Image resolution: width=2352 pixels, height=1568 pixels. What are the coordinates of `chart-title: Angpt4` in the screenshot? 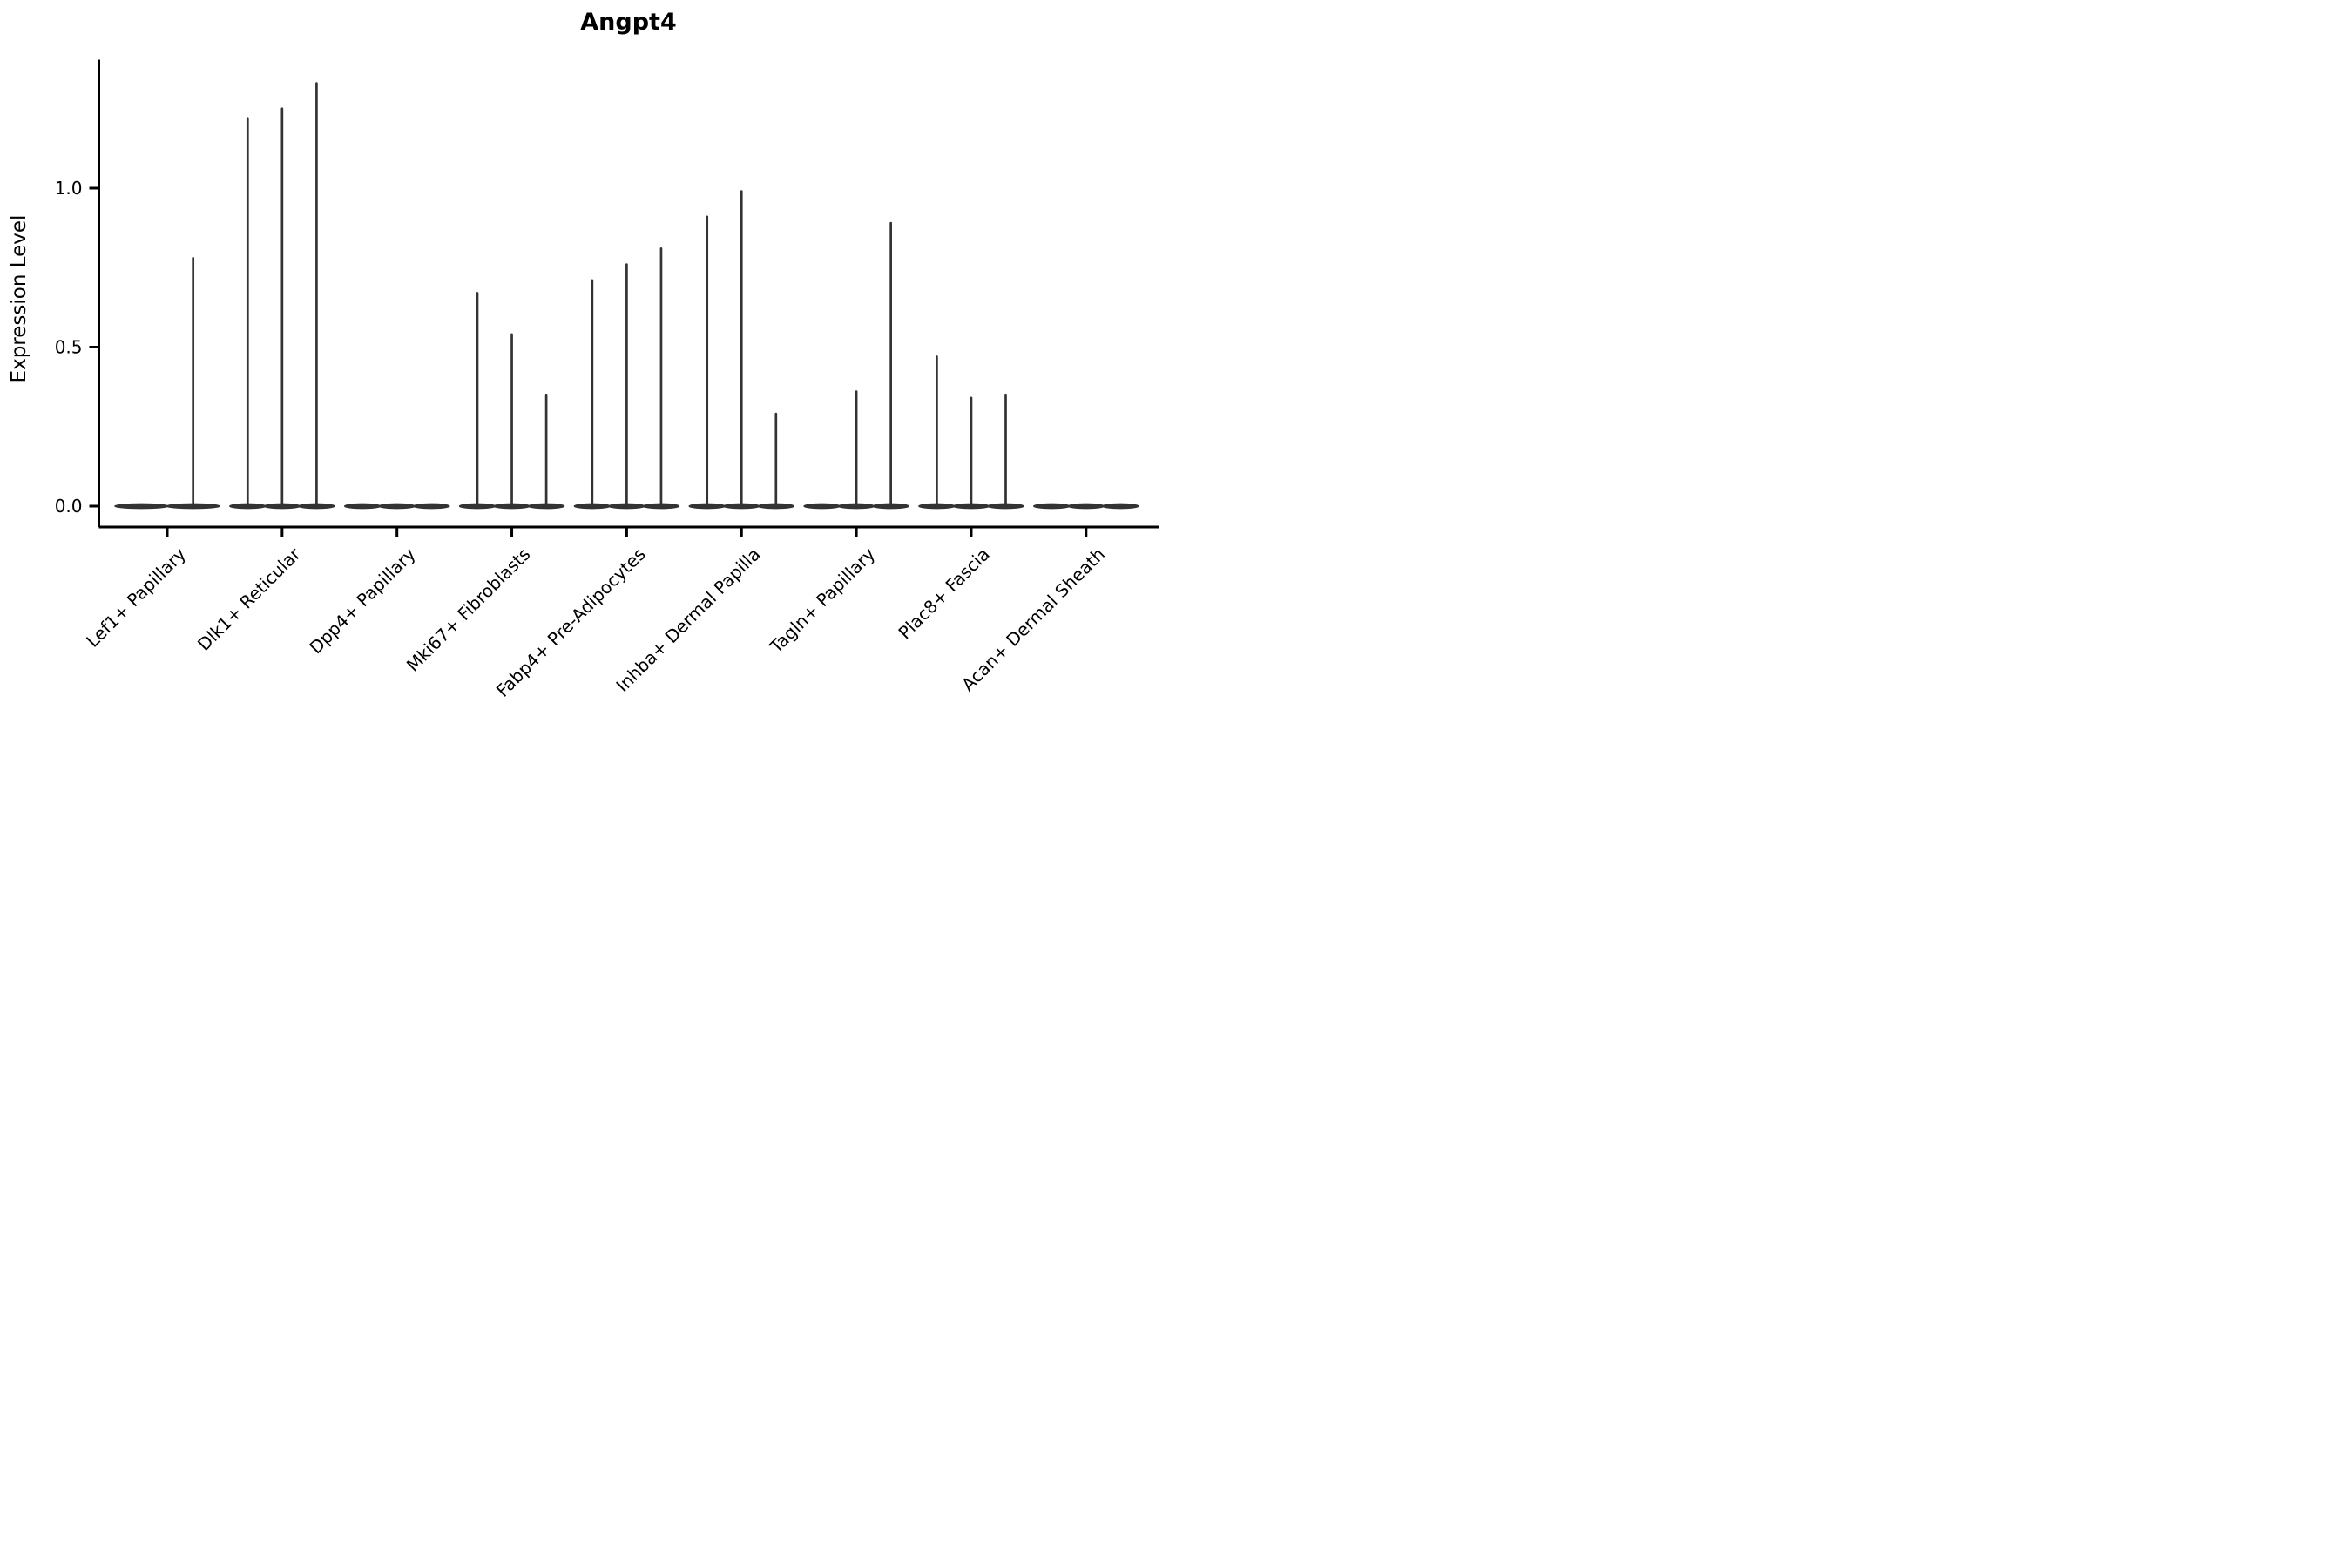 It's located at (628, 22).